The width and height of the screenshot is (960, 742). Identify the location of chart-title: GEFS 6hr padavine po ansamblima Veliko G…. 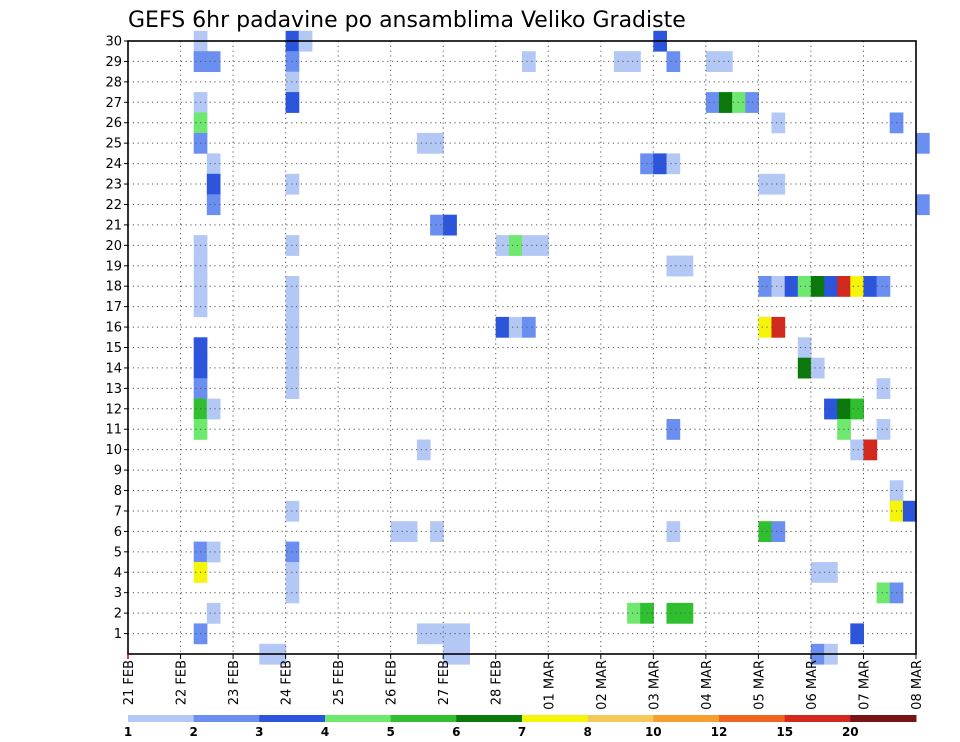
(407, 20).